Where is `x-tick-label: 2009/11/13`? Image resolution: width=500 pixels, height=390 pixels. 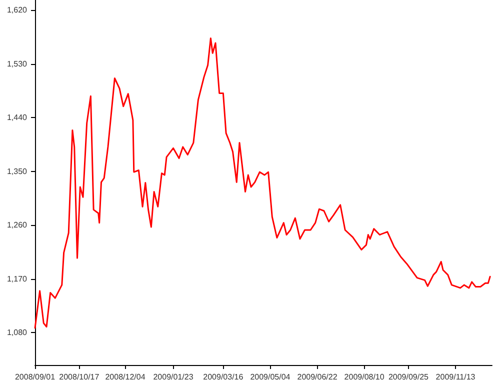
x-tick-label: 2009/11/13 is located at coordinates (456, 377).